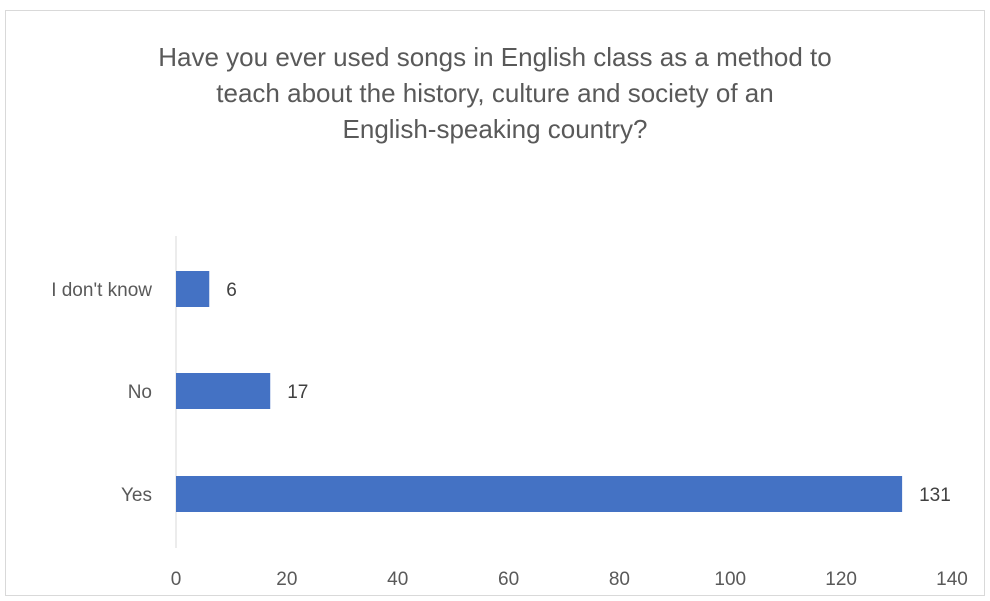 This screenshot has height=601, width=990. I want to click on x-tick-label-0: 0, so click(176, 579).